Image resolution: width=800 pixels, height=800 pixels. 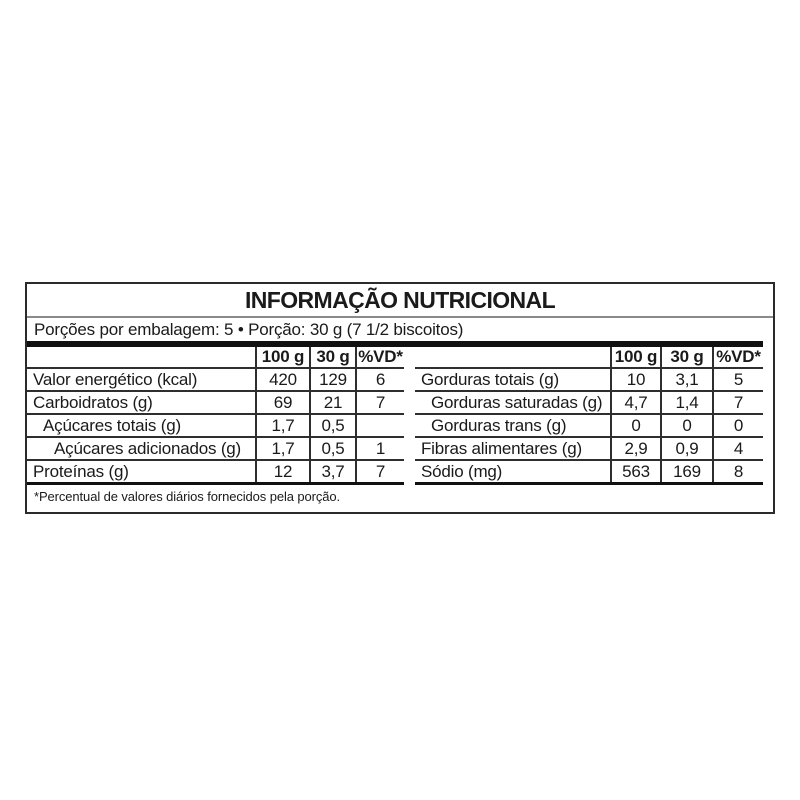 What do you see at coordinates (686, 403) in the screenshot?
I see `value-30g-cell: 1,4` at bounding box center [686, 403].